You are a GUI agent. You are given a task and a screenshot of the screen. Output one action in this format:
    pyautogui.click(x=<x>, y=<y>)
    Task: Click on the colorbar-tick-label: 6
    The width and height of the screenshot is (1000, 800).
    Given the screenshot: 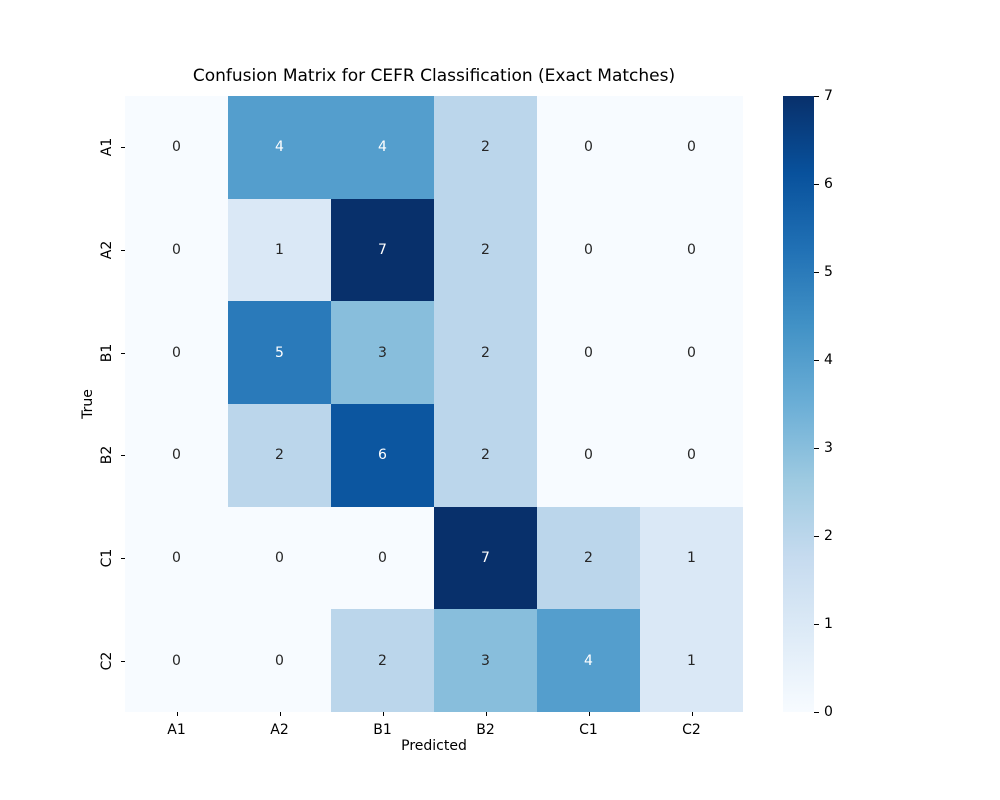 What is the action you would take?
    pyautogui.click(x=828, y=184)
    